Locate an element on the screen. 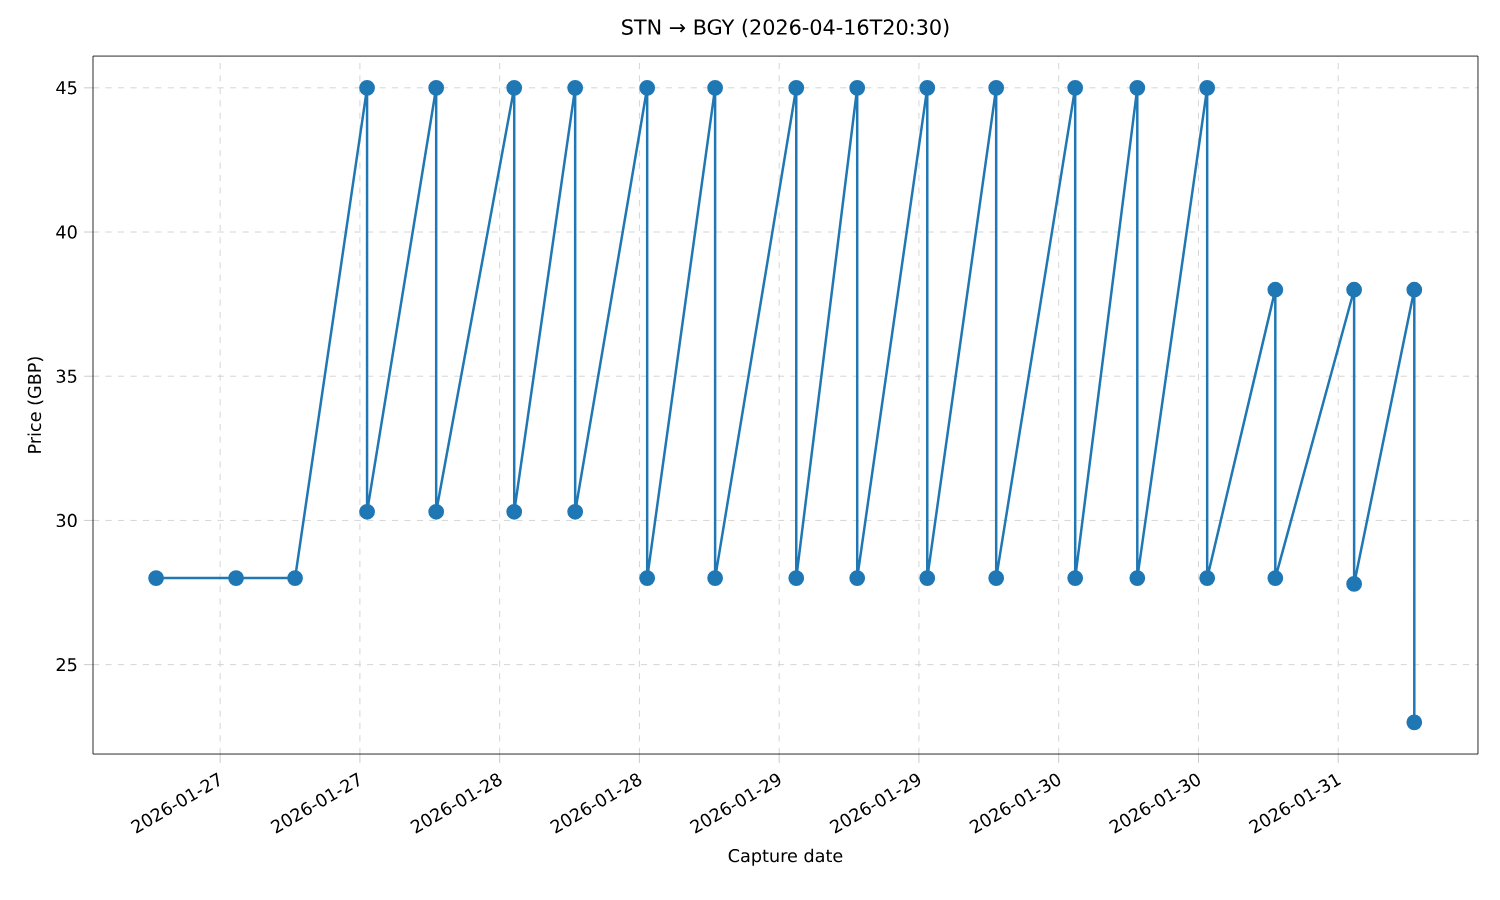  y-tick-label: 30 is located at coordinates (66, 520).